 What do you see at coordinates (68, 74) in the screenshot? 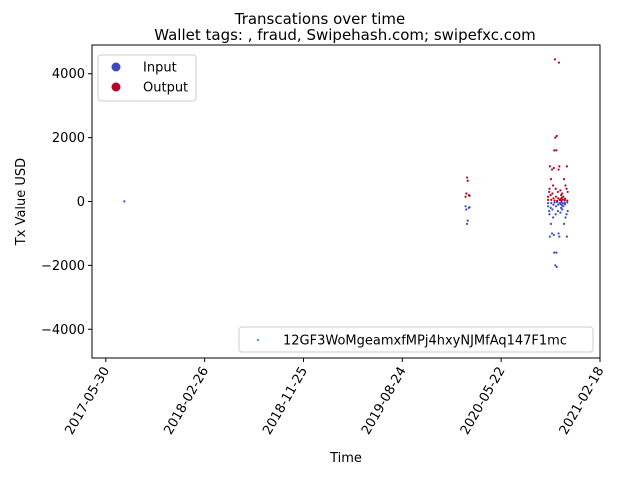
I see `y-tick-label: 4000` at bounding box center [68, 74].